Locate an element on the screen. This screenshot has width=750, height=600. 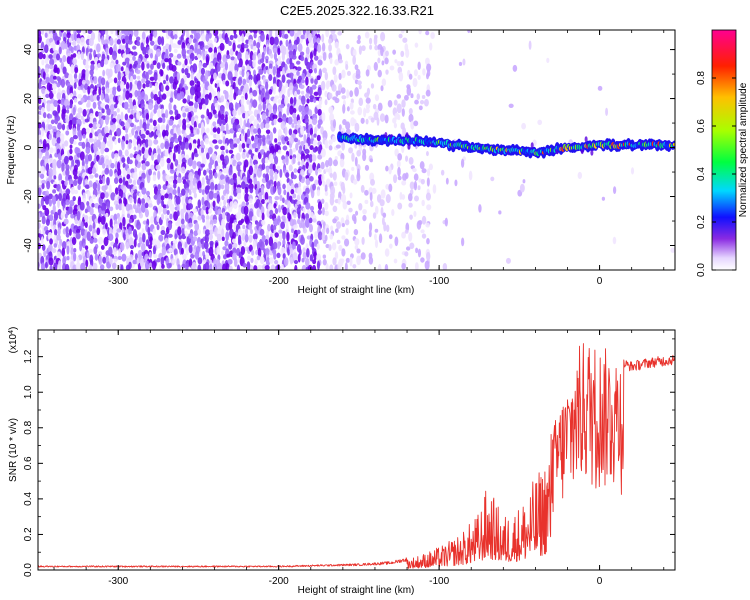
colorbar-tick-label: 0.8 is located at coordinates (701, 78).